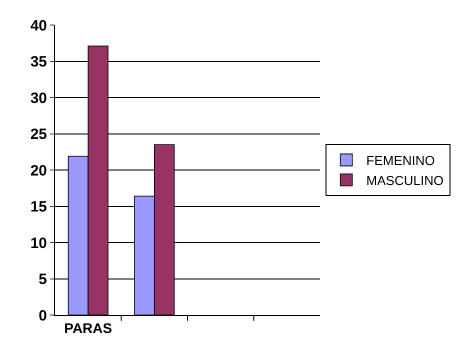  I want to click on y-tick-label: 30, so click(38, 98).